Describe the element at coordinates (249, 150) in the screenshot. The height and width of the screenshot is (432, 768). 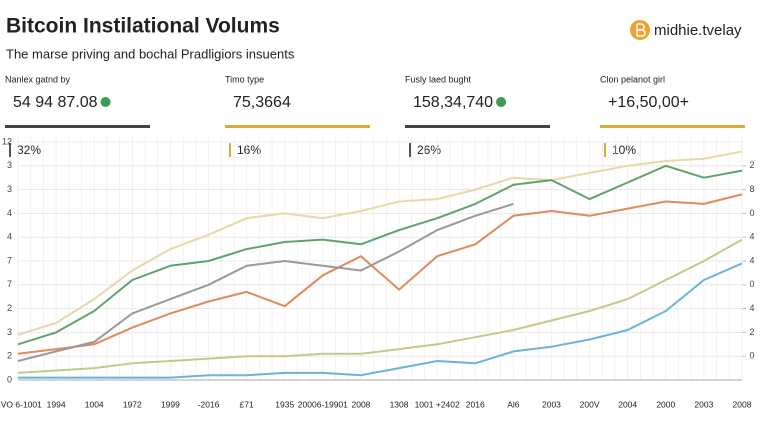
I see `kpi-change: 16%` at that location.